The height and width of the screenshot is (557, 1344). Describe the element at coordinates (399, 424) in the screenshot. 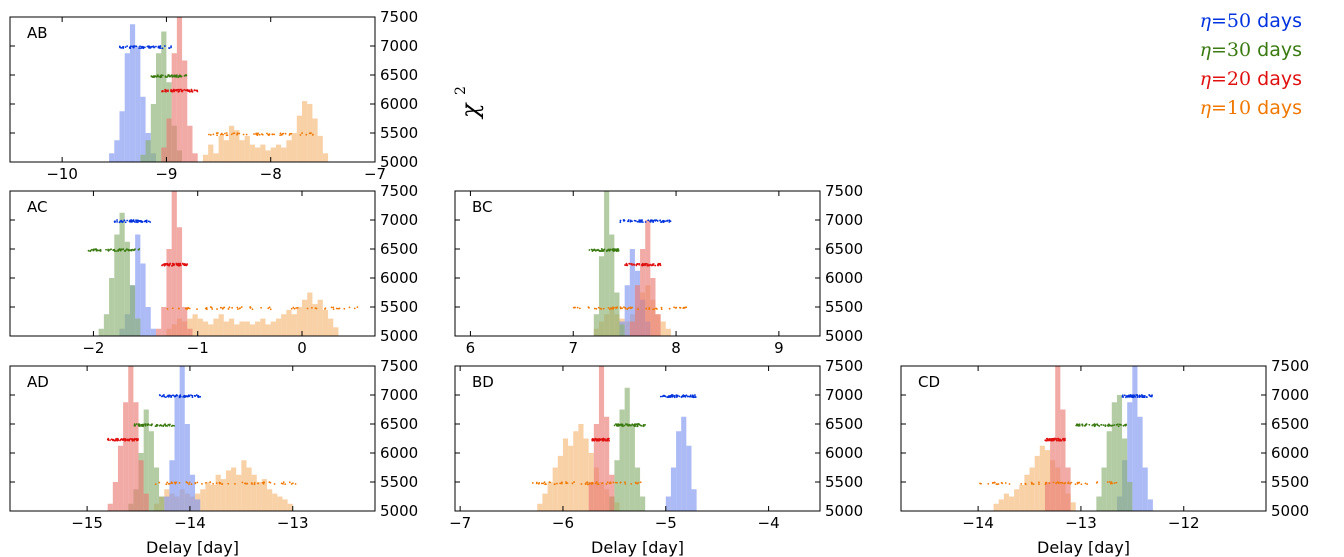

I see `y-tick-label: 6500` at that location.